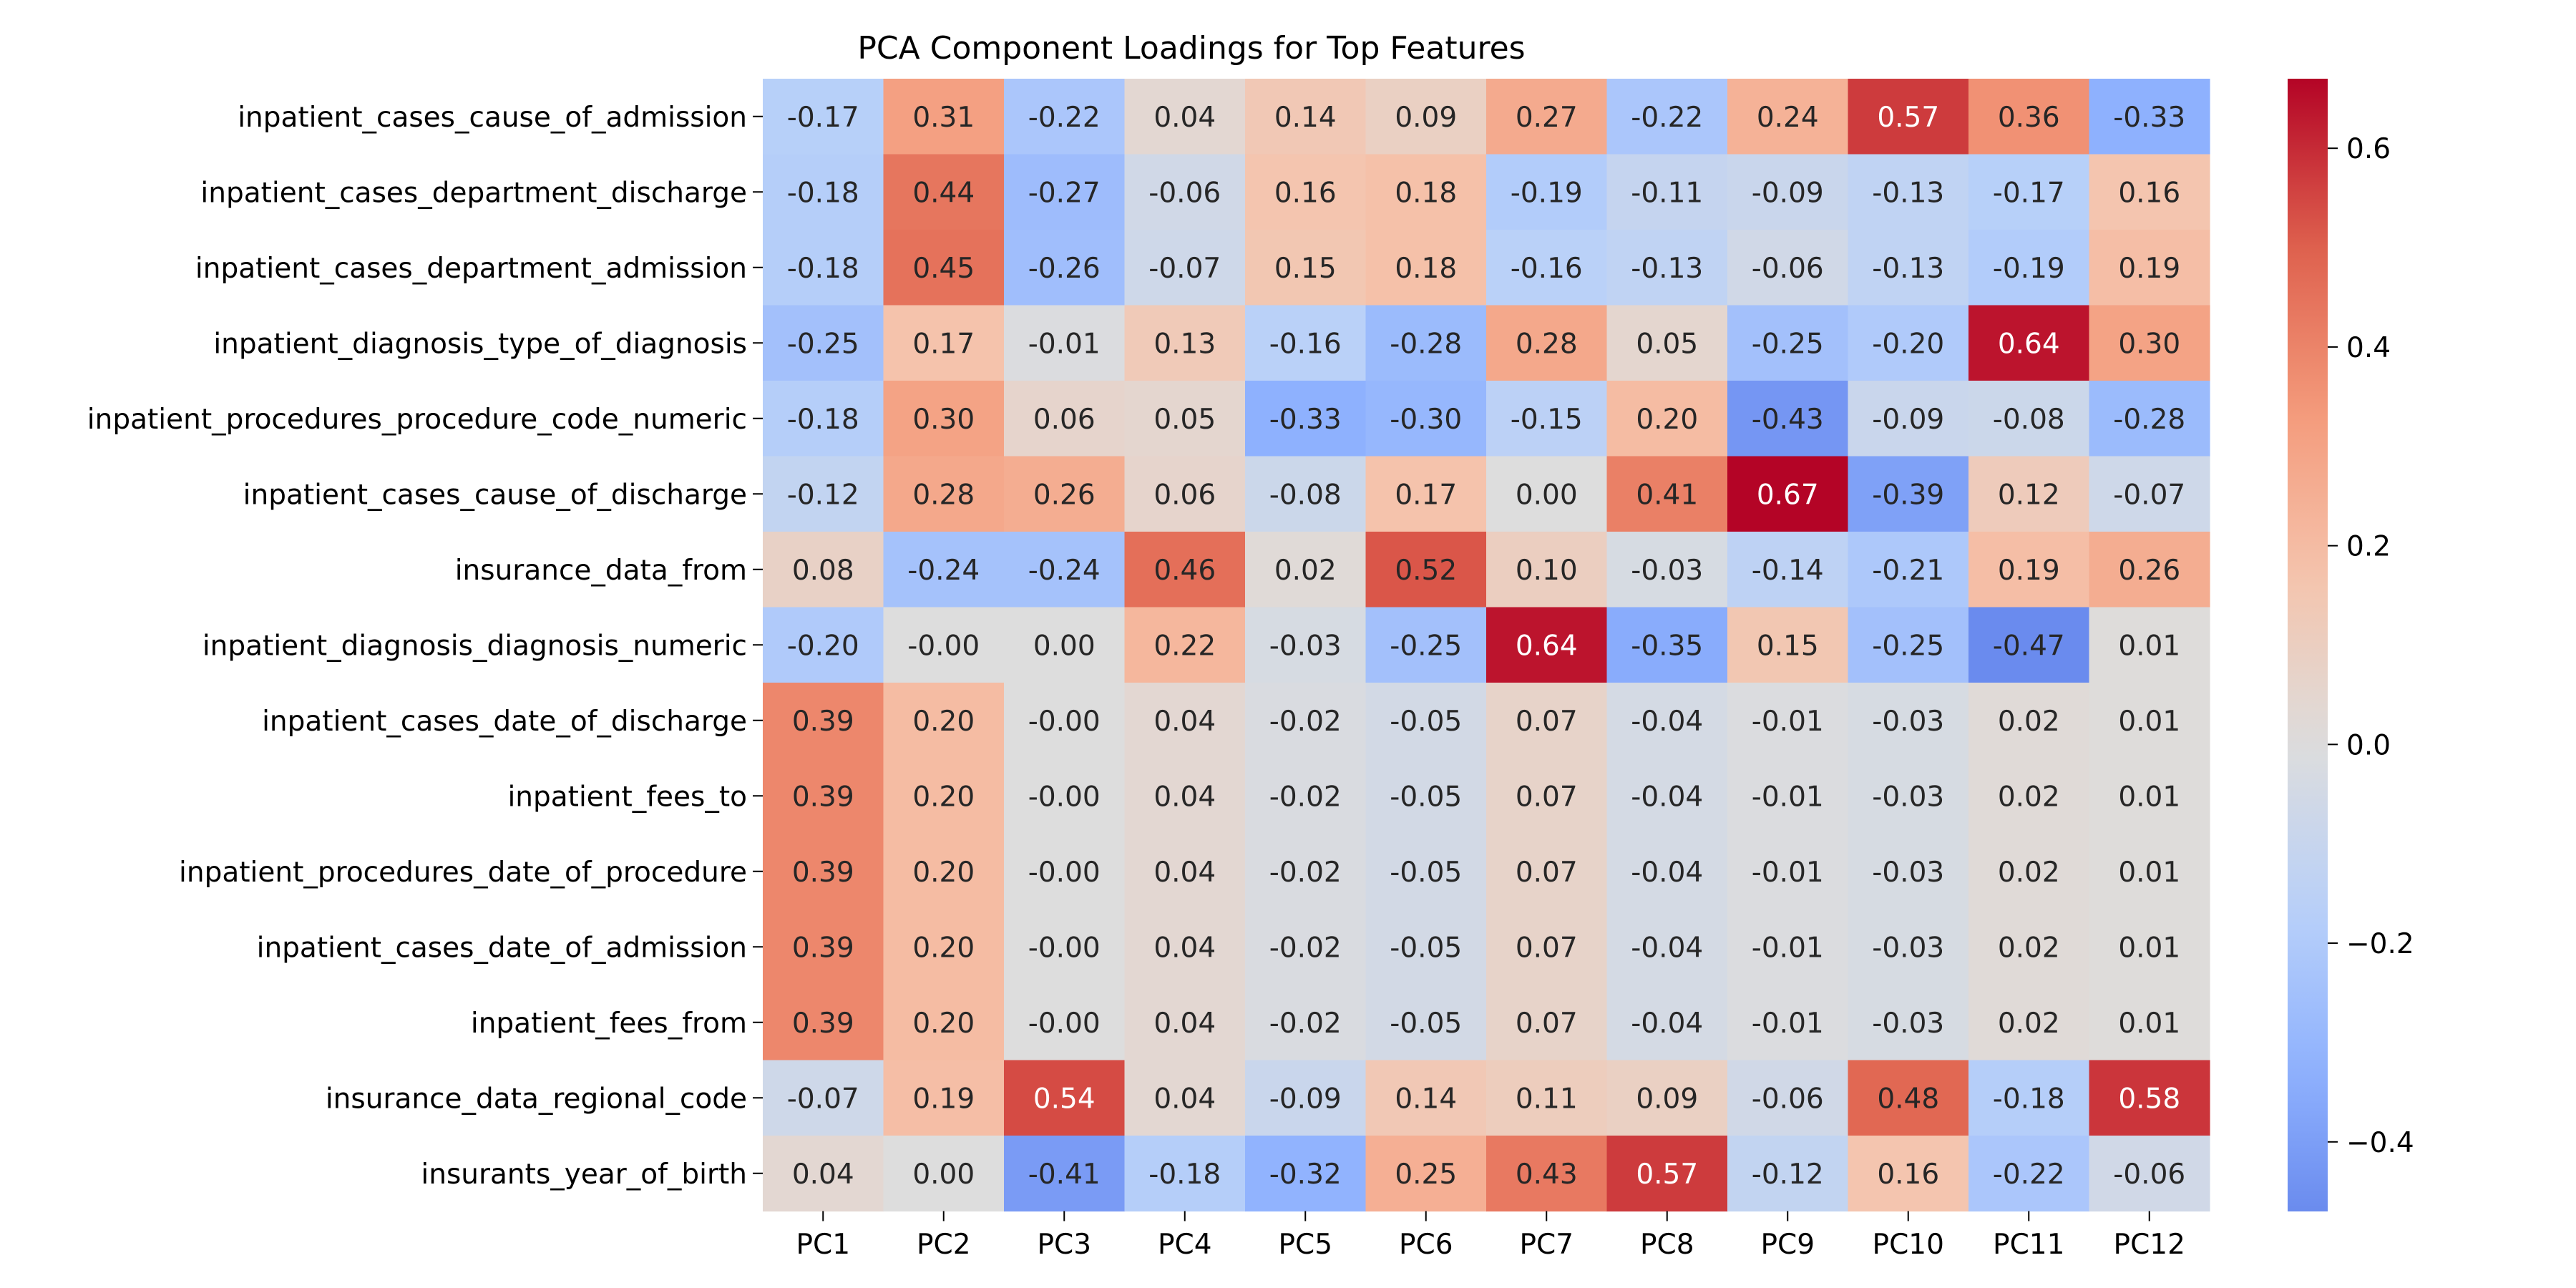 Image resolution: width=2576 pixels, height=1288 pixels. What do you see at coordinates (1064, 646) in the screenshot?
I see `cell-value-label: 0.00` at bounding box center [1064, 646].